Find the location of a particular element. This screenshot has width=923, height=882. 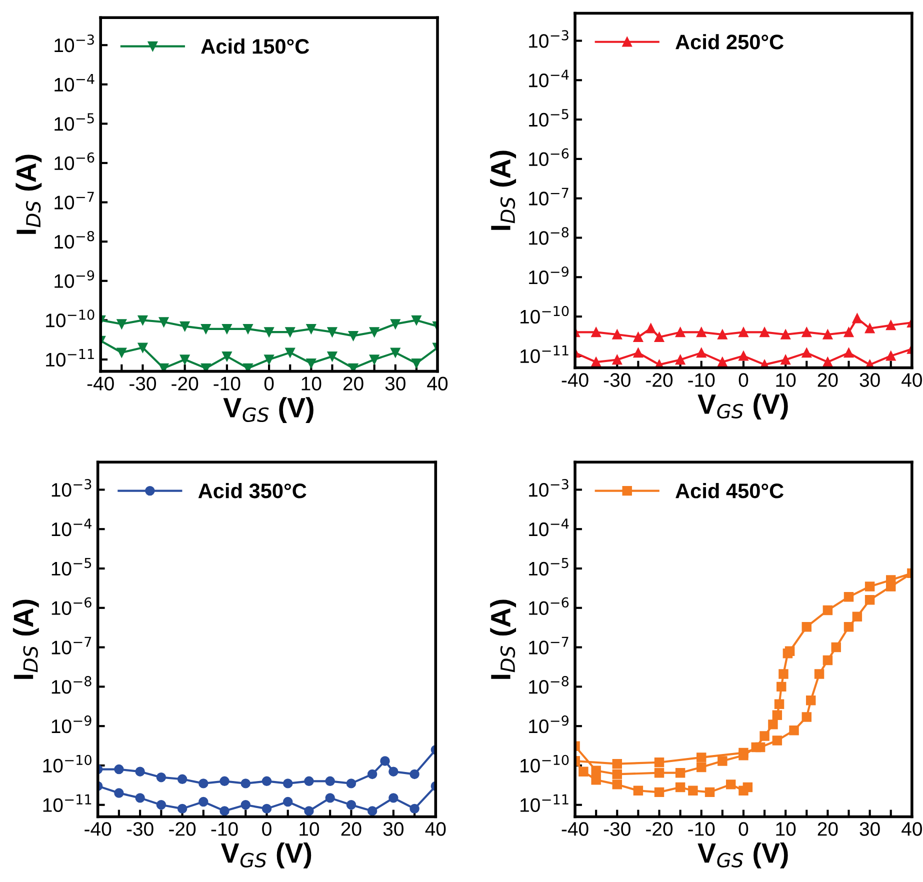

legend-label: Acid 150°C is located at coordinates (255, 46).